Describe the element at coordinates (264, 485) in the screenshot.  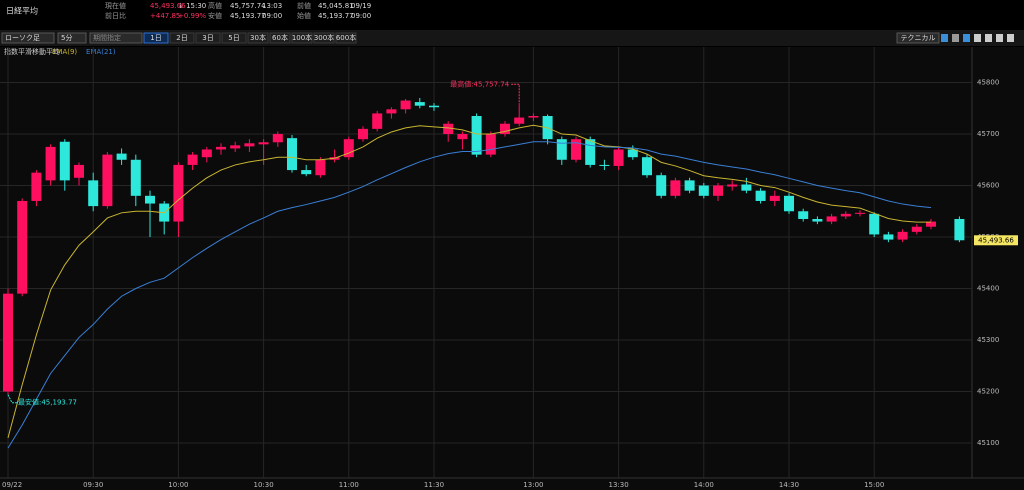
I see `x-tick-label: 10:30` at that location.